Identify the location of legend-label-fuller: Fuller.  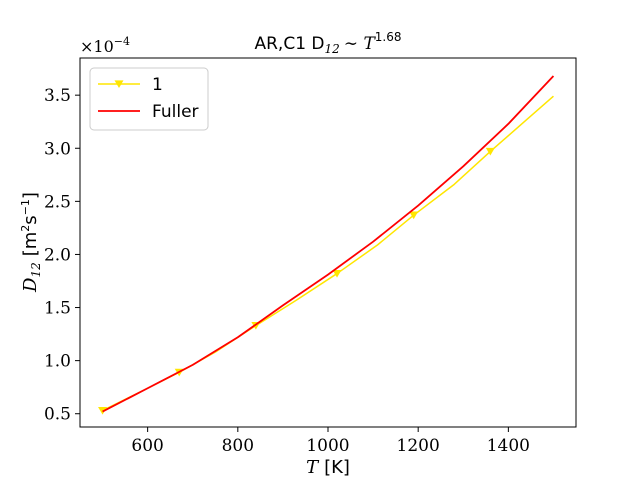
(175, 112).